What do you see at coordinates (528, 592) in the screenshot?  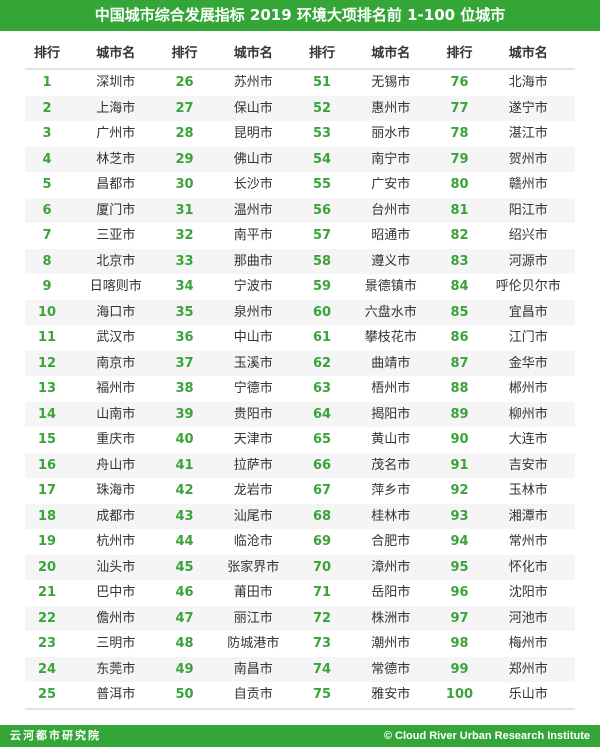 I see `city-cell: 沈阳市` at bounding box center [528, 592].